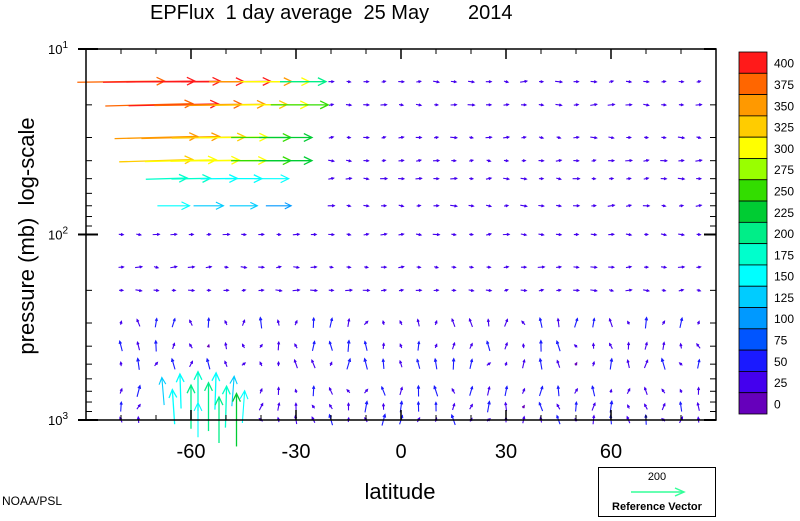  What do you see at coordinates (784, 191) in the screenshot?
I see `colorbar-label: 250` at bounding box center [784, 191].